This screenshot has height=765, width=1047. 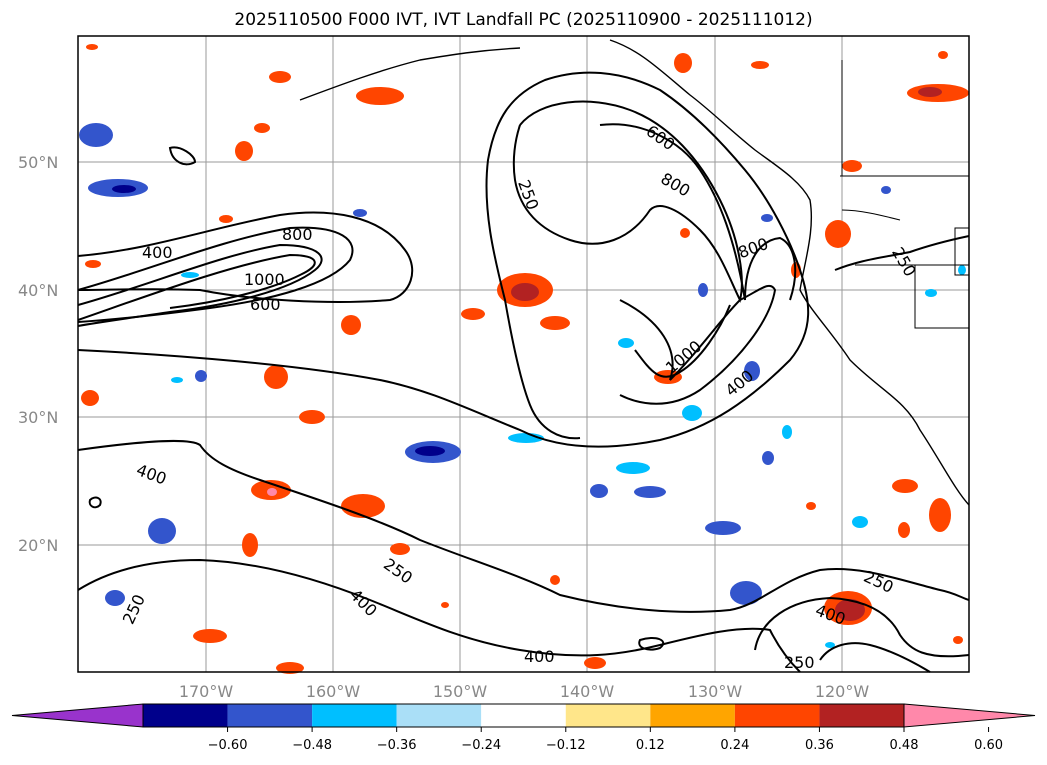 What do you see at coordinates (333, 691) in the screenshot?
I see `lon-label-160w: 160°W` at bounding box center [333, 691].